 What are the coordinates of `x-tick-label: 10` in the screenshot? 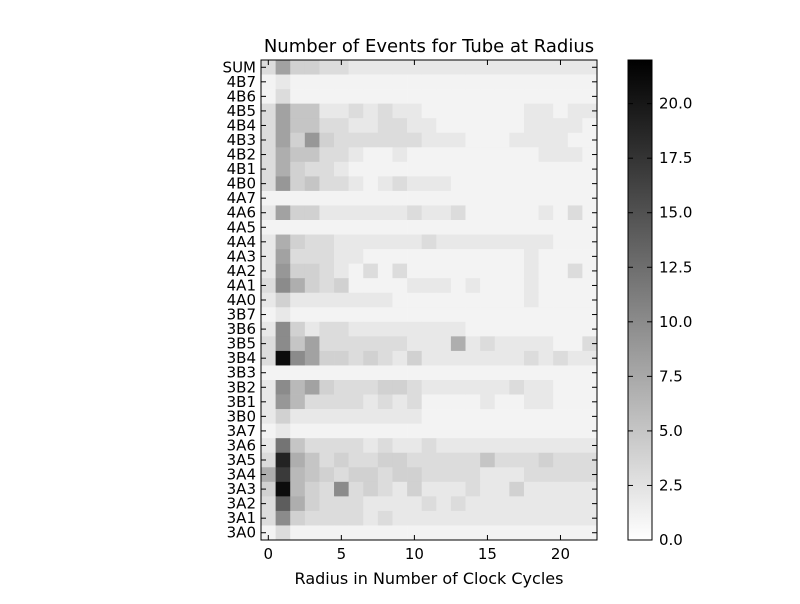 It's located at (414, 554).